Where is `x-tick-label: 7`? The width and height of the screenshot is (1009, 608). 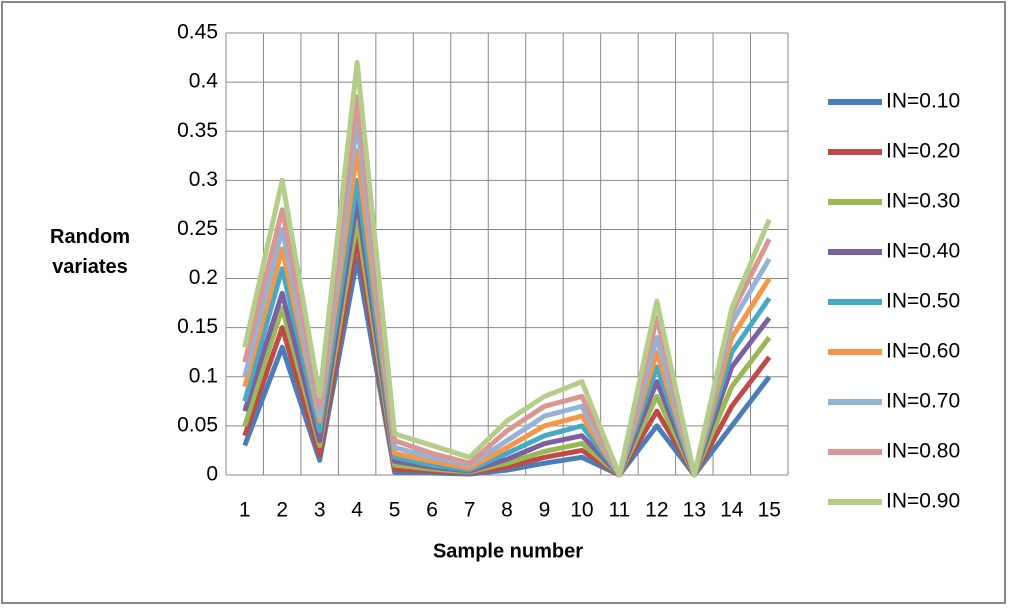
x-tick-label: 7 is located at coordinates (470, 510).